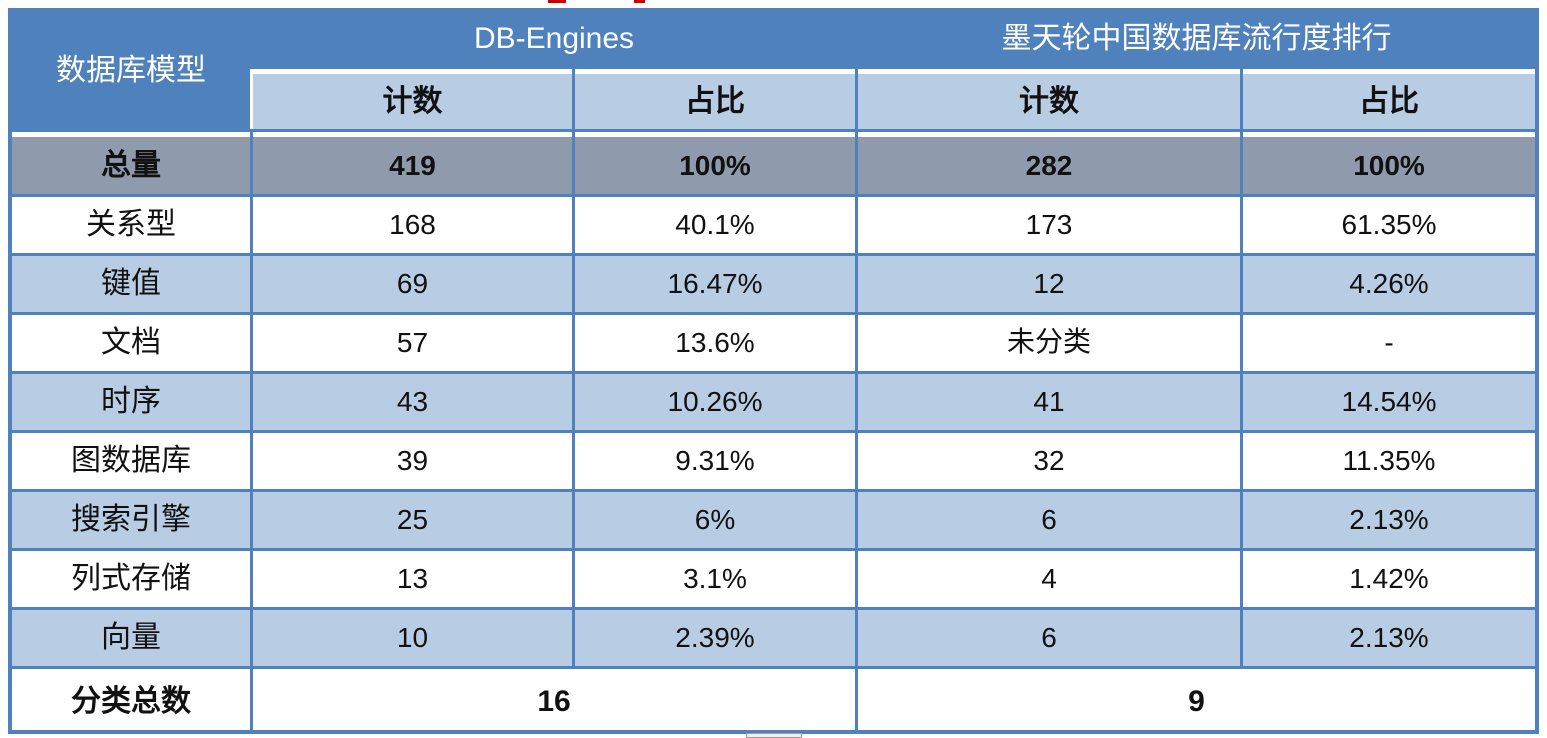 The height and width of the screenshot is (738, 1547). What do you see at coordinates (1389, 461) in the screenshot?
I see `value-cell: 11.35%` at bounding box center [1389, 461].